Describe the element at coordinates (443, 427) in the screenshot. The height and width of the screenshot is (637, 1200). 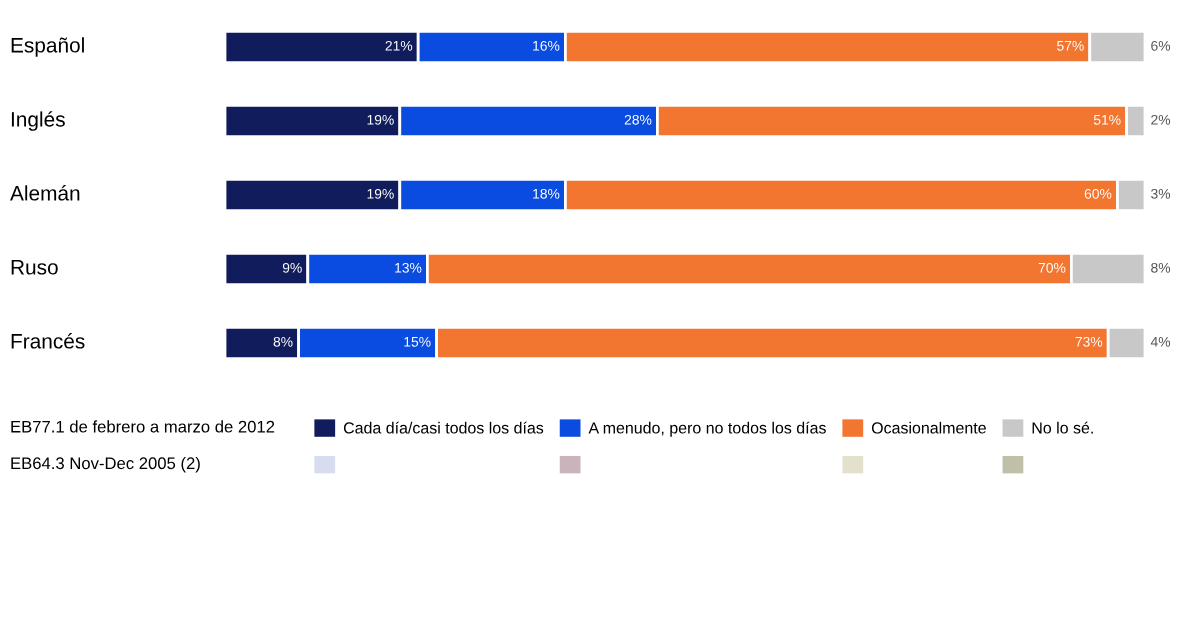
I see `legend-label: Cada día/casi todos los días` at that location.